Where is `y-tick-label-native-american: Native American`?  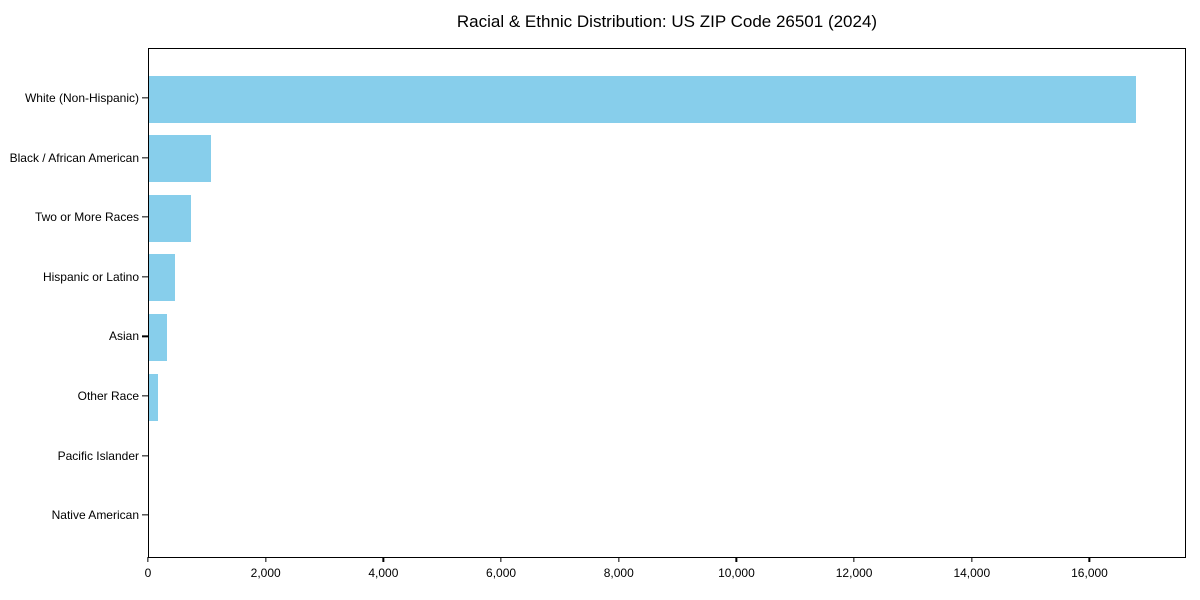
y-tick-label-native-american: Native American is located at coordinates (95, 515).